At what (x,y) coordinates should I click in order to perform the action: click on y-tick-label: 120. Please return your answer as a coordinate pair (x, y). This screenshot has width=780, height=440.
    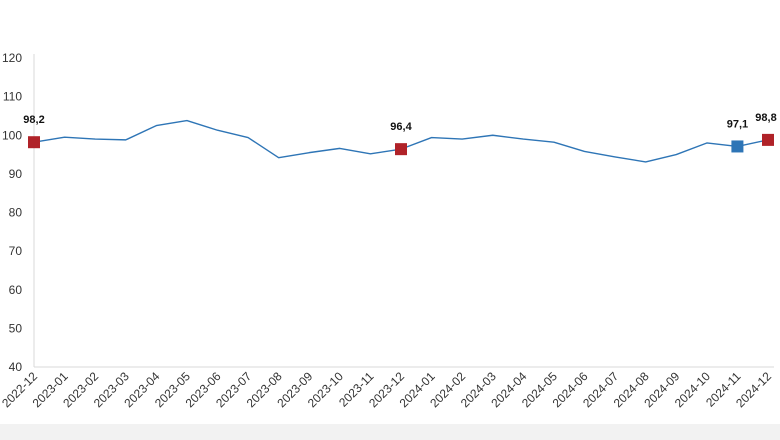
    Looking at the image, I should click on (12, 58).